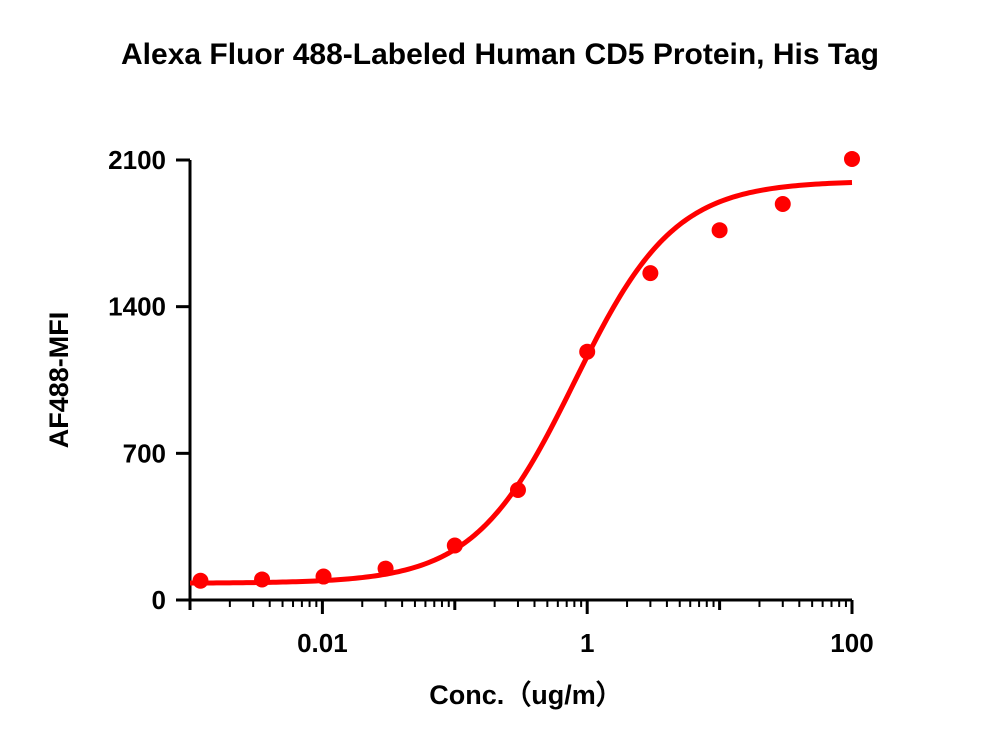  What do you see at coordinates (322, 643) in the screenshot?
I see `x-tick-label: 0.01` at bounding box center [322, 643].